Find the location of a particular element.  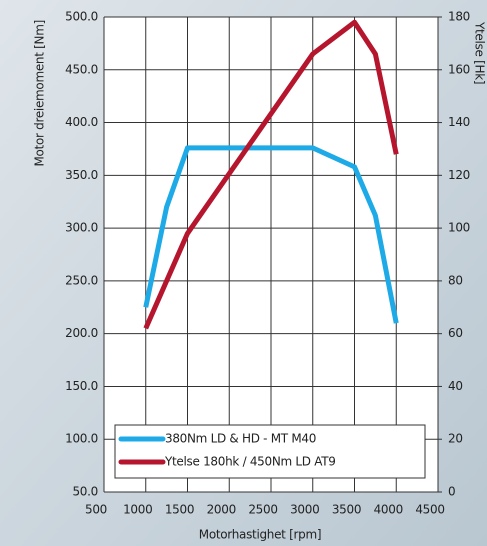

y2-tick-label: 180 is located at coordinates (459, 17).